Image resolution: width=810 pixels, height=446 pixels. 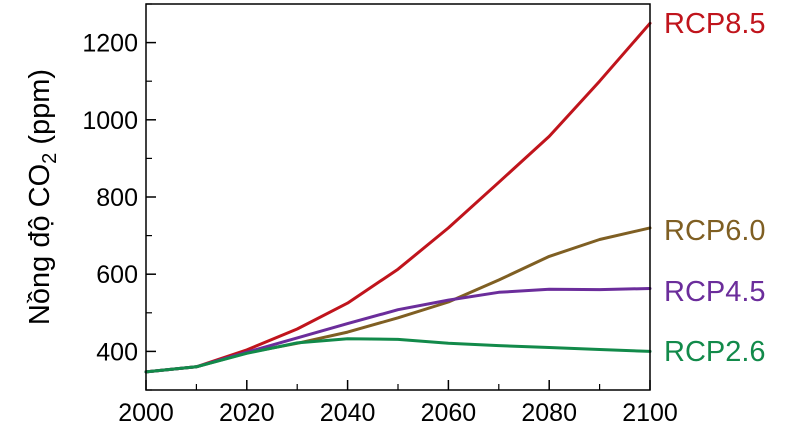 I want to click on x-tick-label: 2060, so click(x=449, y=413).